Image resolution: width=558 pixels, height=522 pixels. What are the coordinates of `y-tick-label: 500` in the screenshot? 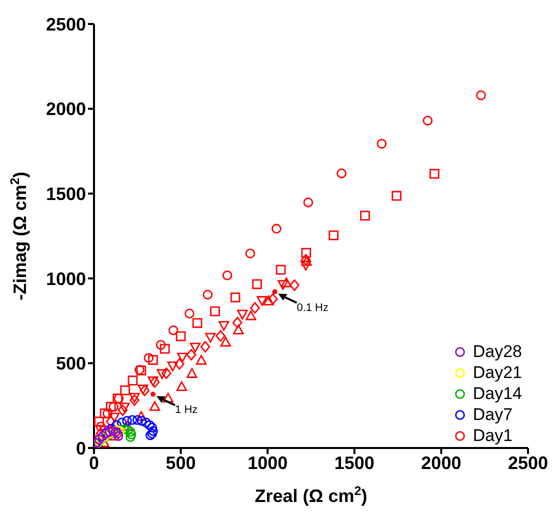 It's located at (71, 364).